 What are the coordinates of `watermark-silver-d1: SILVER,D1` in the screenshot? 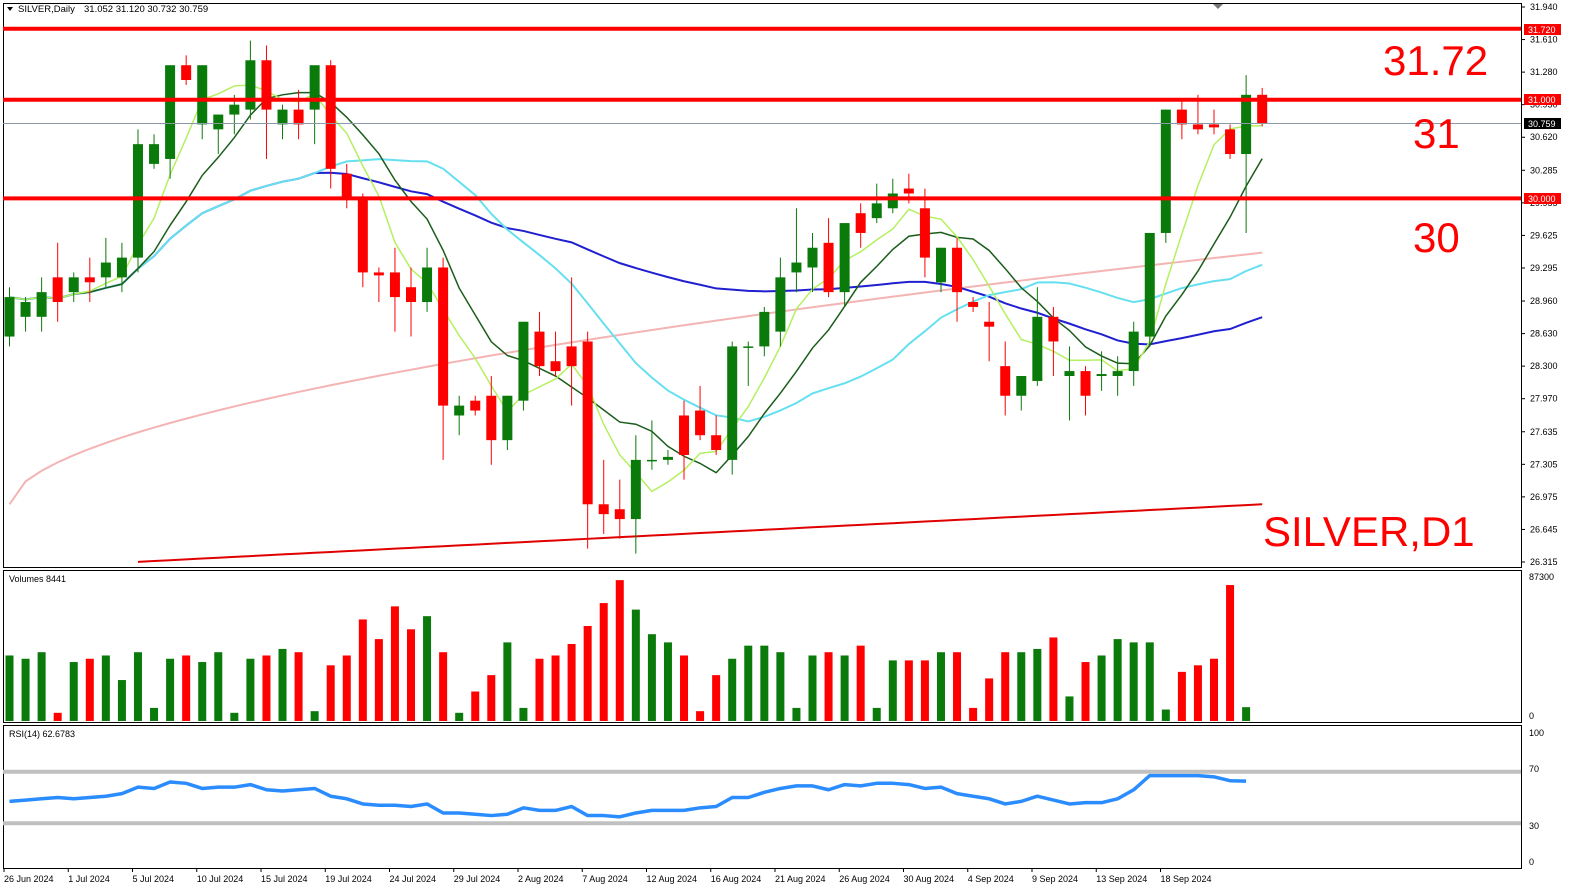 It's located at (1369, 531).